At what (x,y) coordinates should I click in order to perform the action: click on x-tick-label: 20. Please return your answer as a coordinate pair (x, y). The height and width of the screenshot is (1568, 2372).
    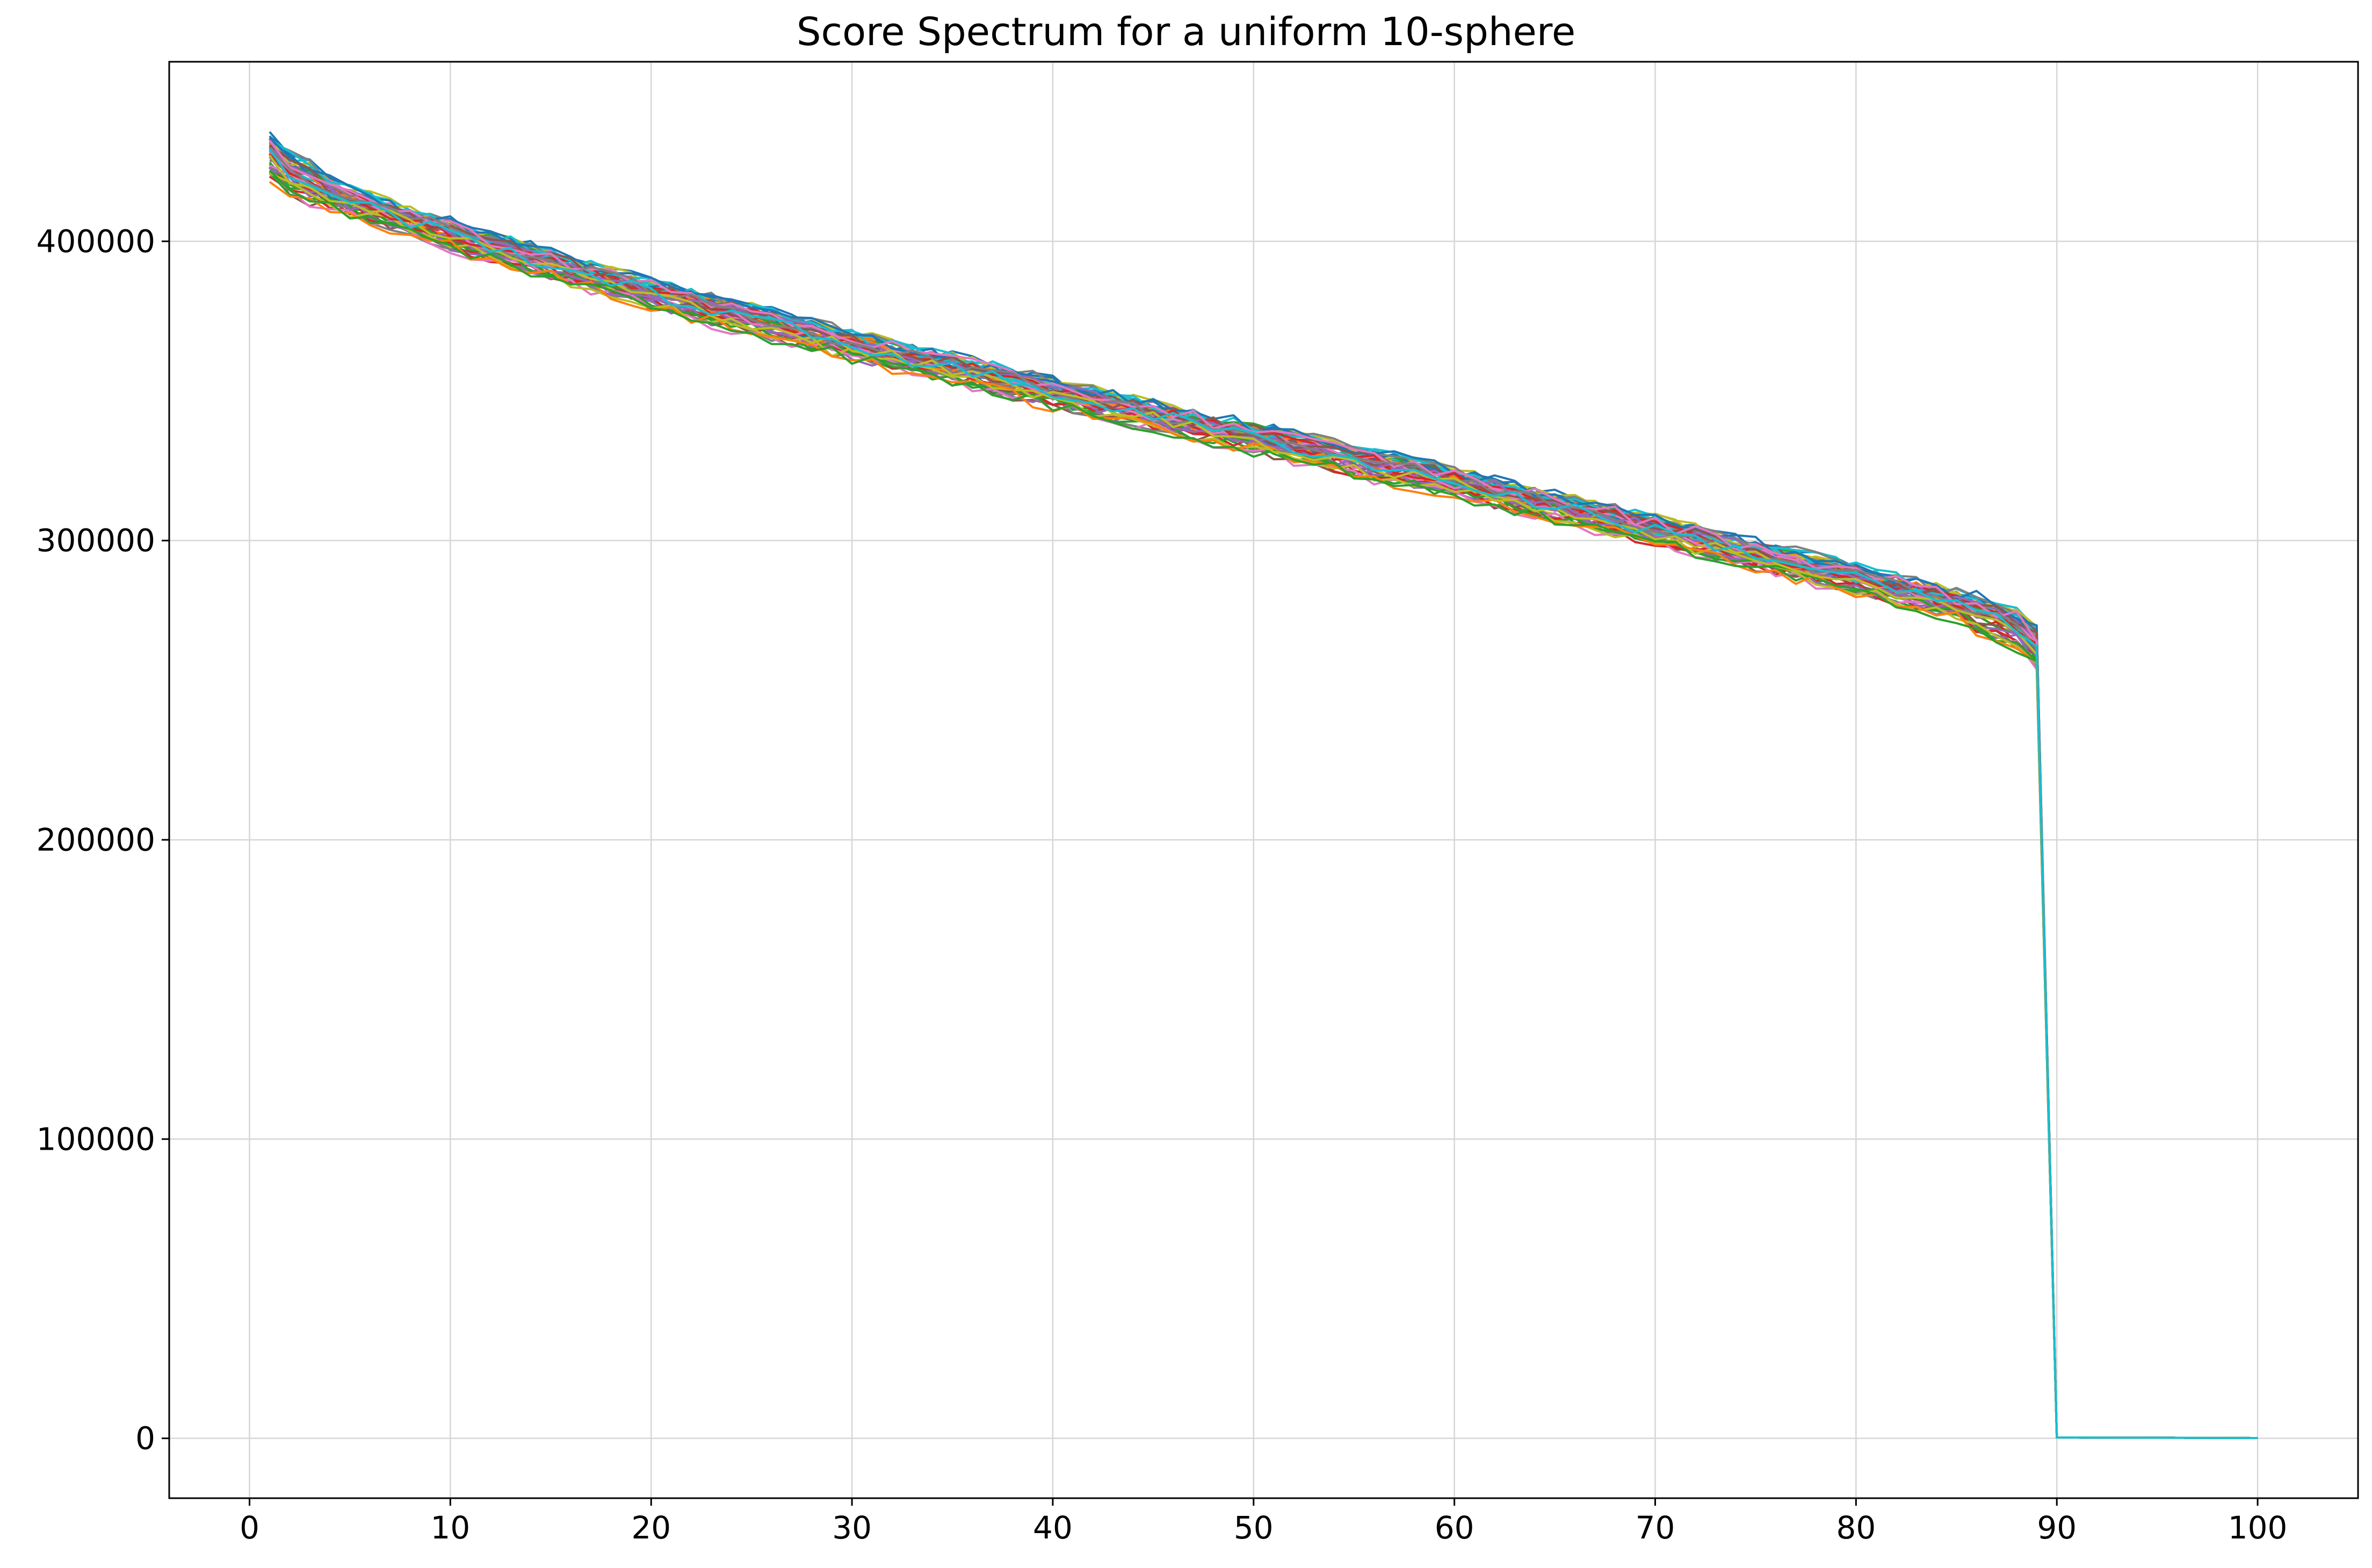
    Looking at the image, I should click on (651, 1527).